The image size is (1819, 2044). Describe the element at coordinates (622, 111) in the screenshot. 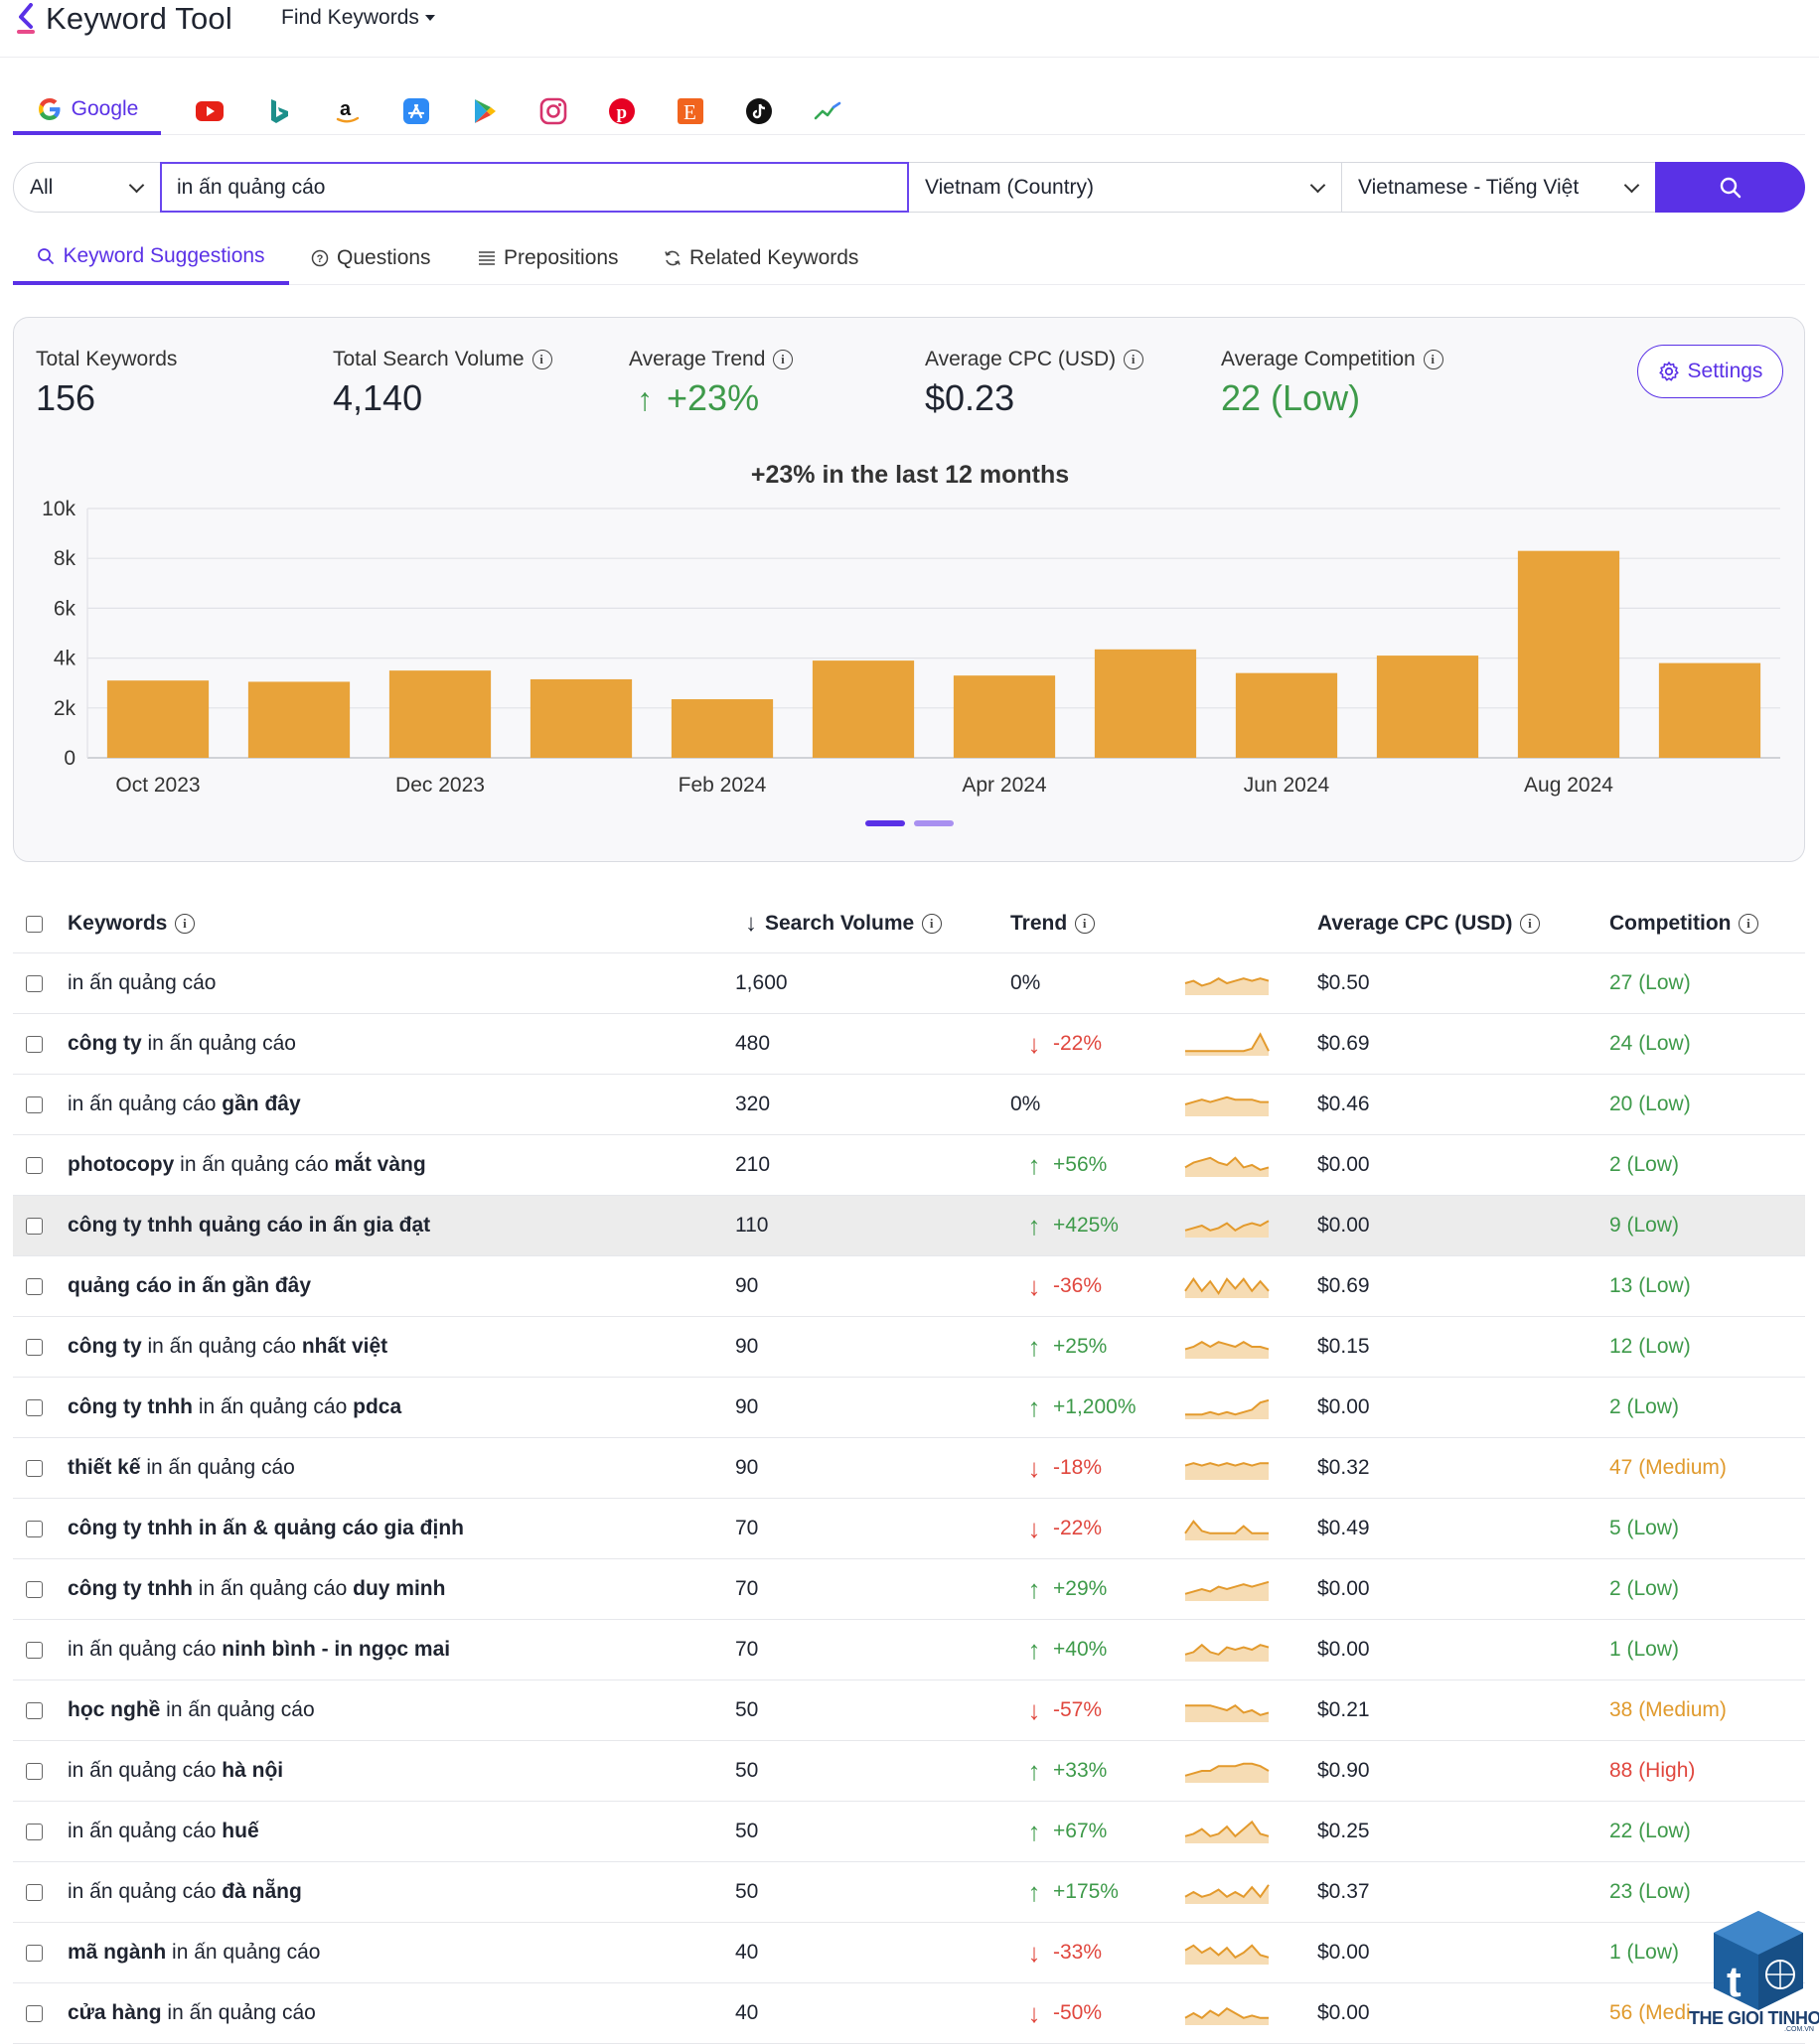

I see `tab-pinterest: p` at that location.